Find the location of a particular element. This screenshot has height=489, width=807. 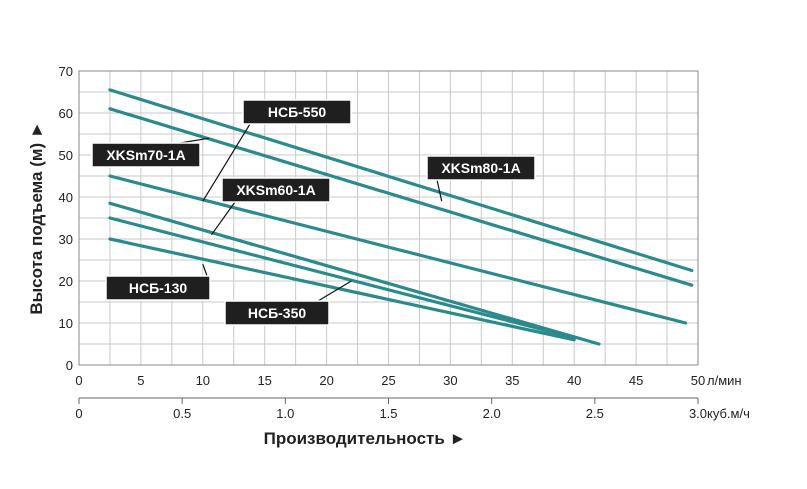

y-tick-label: 40 is located at coordinates (66, 197).